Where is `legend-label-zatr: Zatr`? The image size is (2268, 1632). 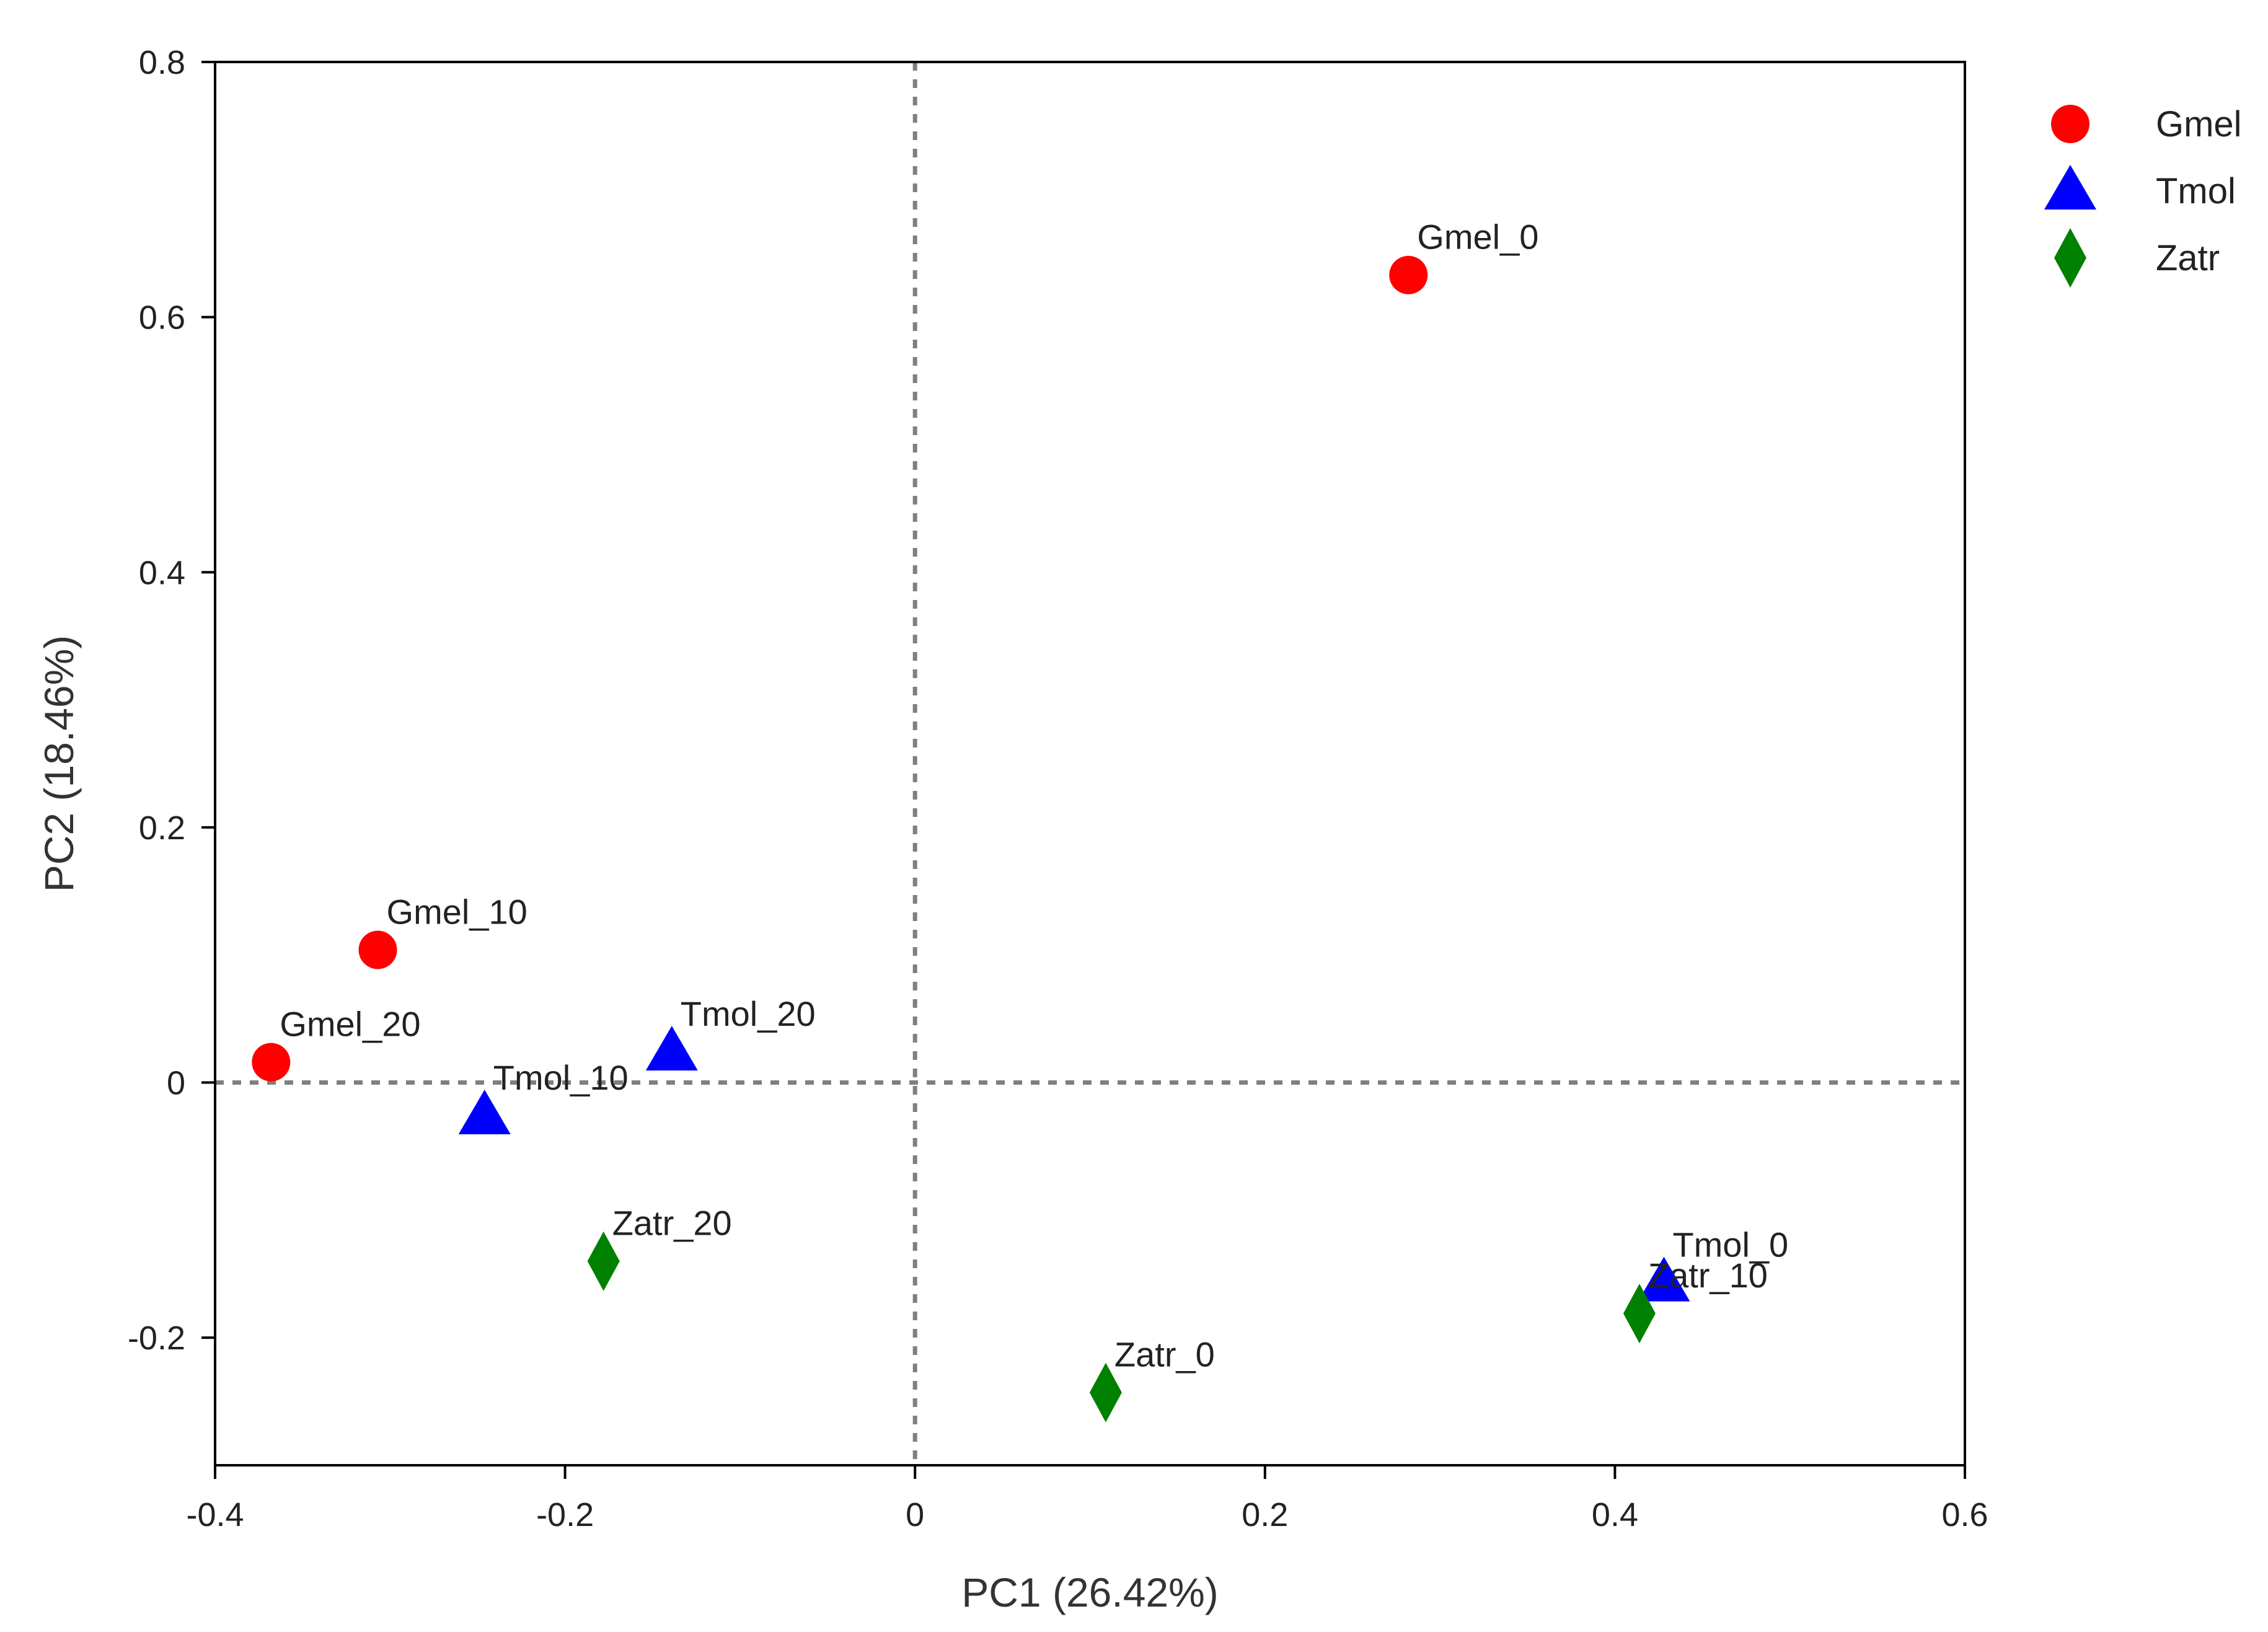
legend-label-zatr: Zatr is located at coordinates (2188, 258).